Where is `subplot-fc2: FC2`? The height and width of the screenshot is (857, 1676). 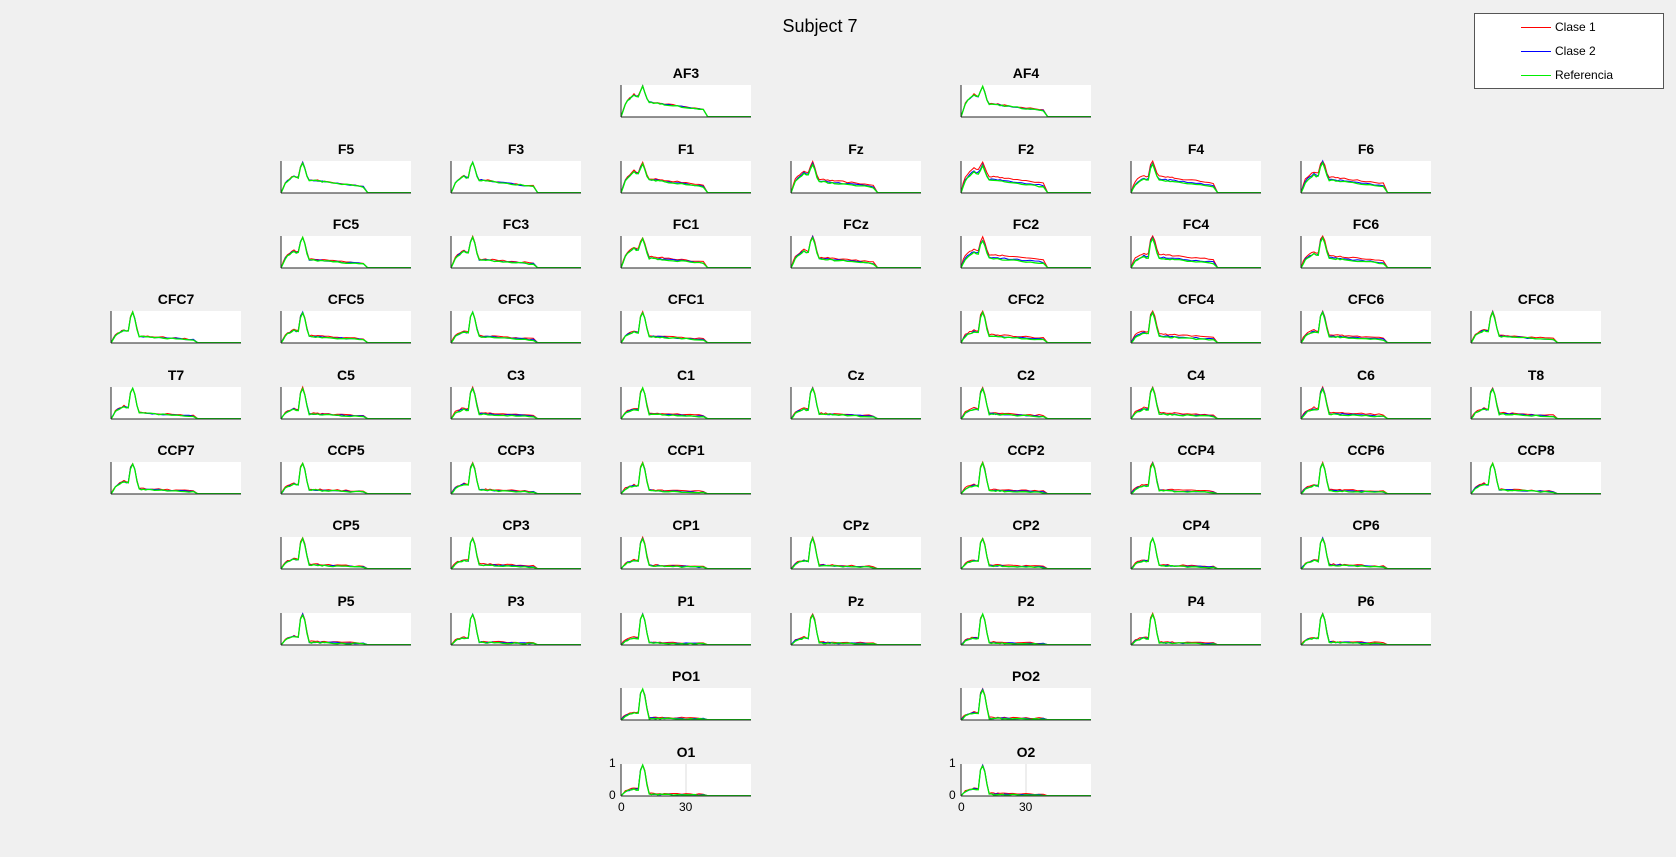 subplot-fc2: FC2 is located at coordinates (1025, 242).